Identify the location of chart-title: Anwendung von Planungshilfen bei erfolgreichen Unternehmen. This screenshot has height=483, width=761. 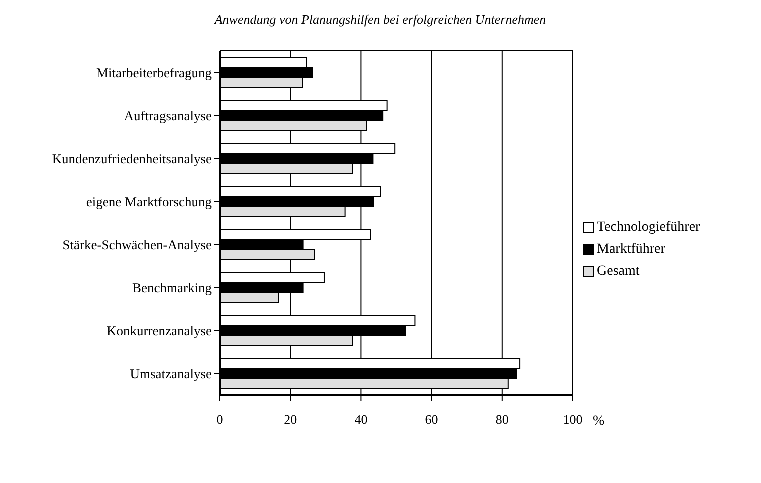
(380, 20).